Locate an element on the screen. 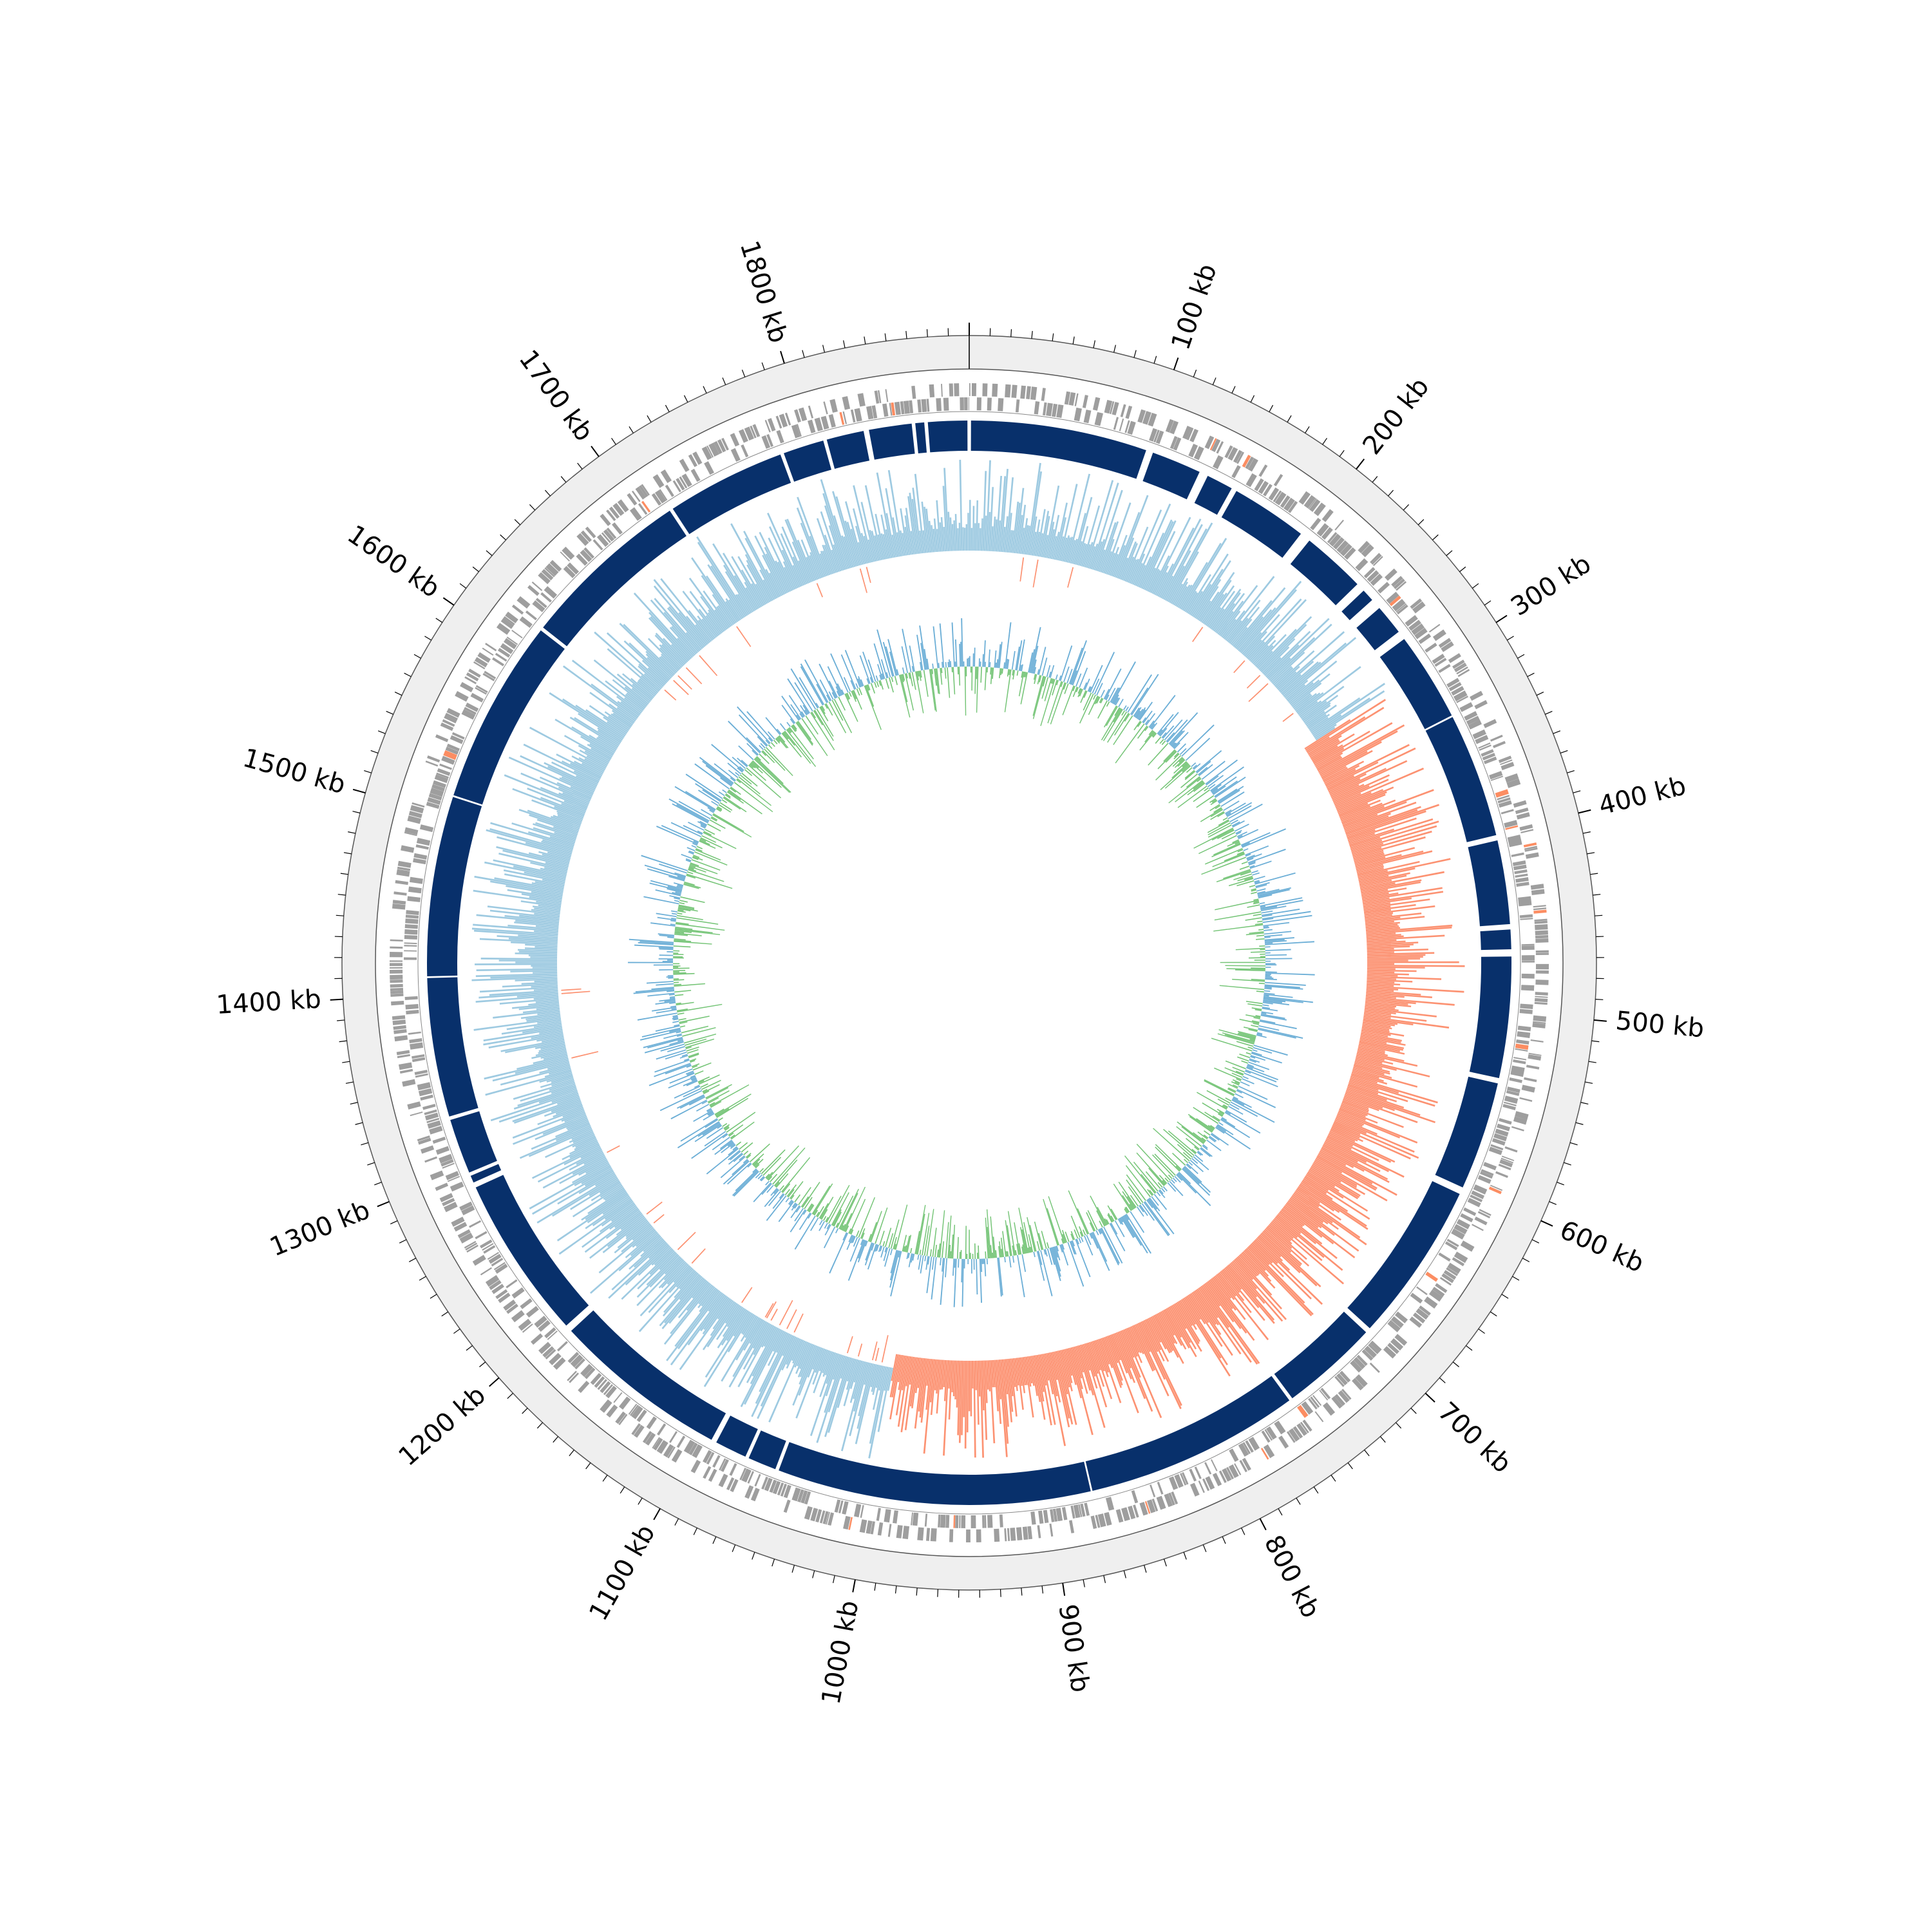 The width and height of the screenshot is (1932, 1932). tick-label: 1100 kb is located at coordinates (622, 1573).